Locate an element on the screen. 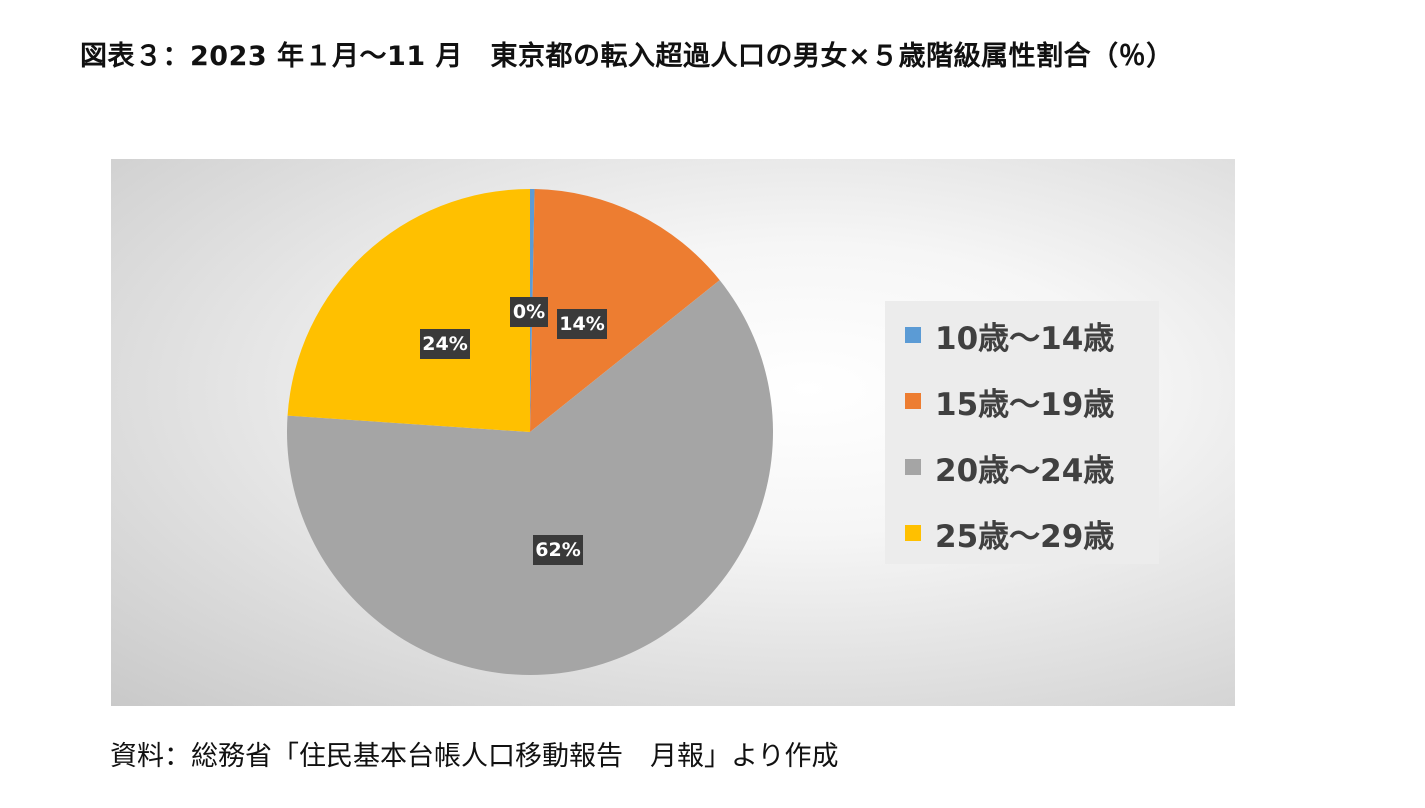 The height and width of the screenshot is (808, 1425). data-label-2: 14% is located at coordinates (582, 324).